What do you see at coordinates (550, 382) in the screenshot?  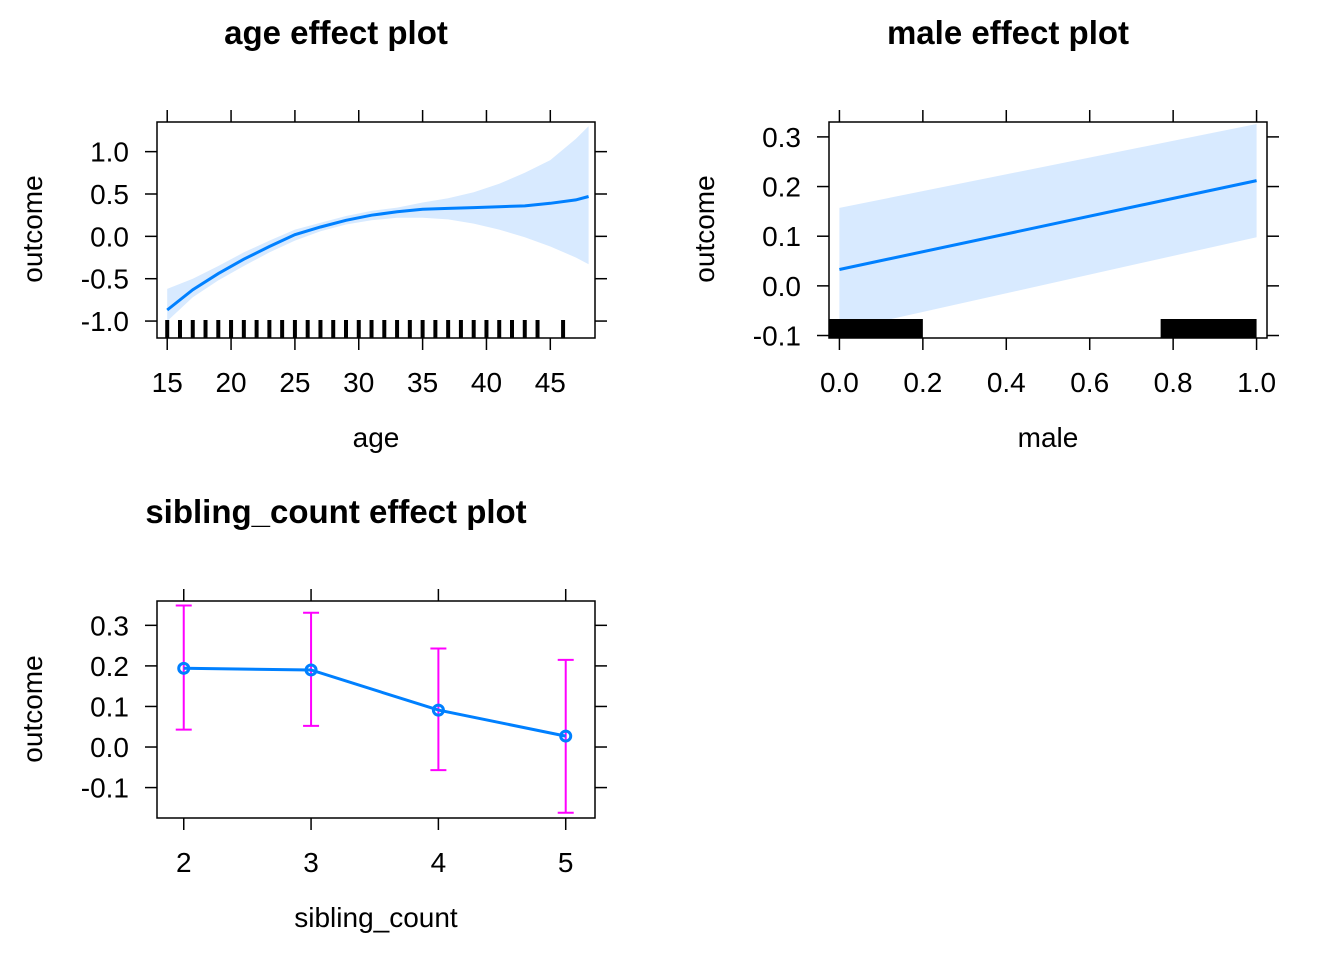 I see `age-x-tick-label: 45` at bounding box center [550, 382].